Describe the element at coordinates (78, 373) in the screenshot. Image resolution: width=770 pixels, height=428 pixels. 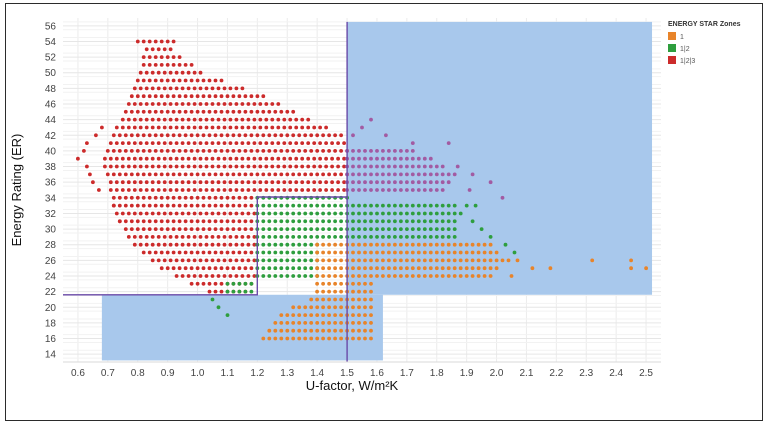
I see `x-tick-label: 0.6` at that location.